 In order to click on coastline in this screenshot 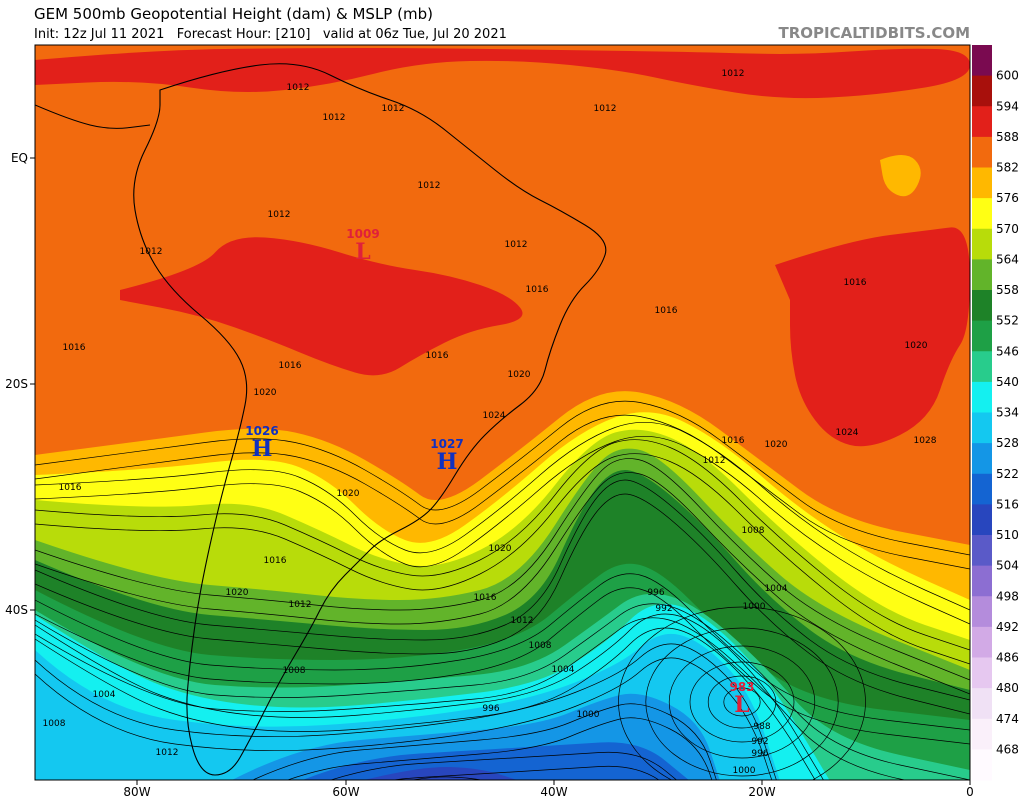, I will do `click(93, 116)`.